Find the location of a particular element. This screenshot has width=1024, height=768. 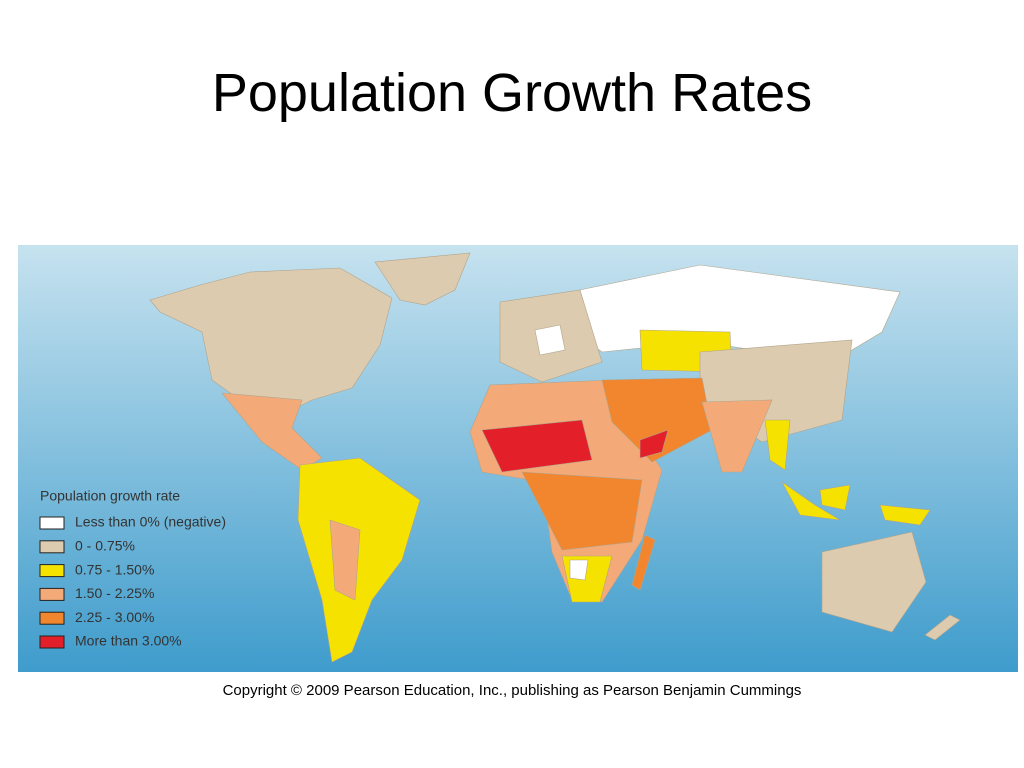

legend-label: 0 - 0.75% is located at coordinates (105, 546).